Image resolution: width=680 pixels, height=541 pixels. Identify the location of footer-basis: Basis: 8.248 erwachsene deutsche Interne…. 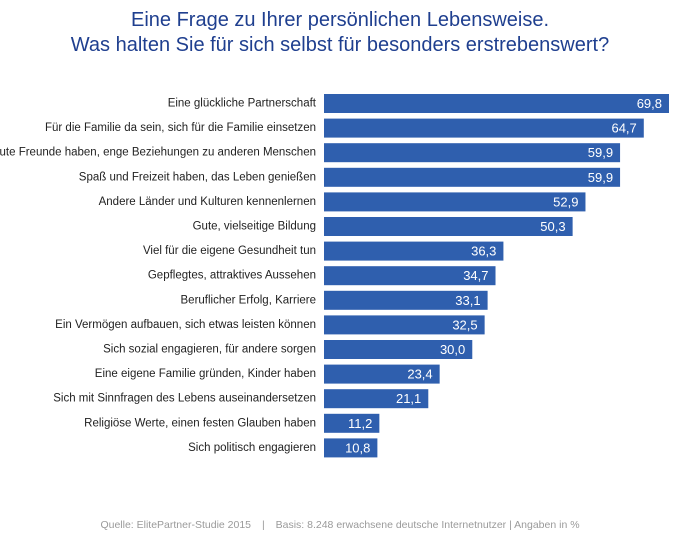
(427, 525).